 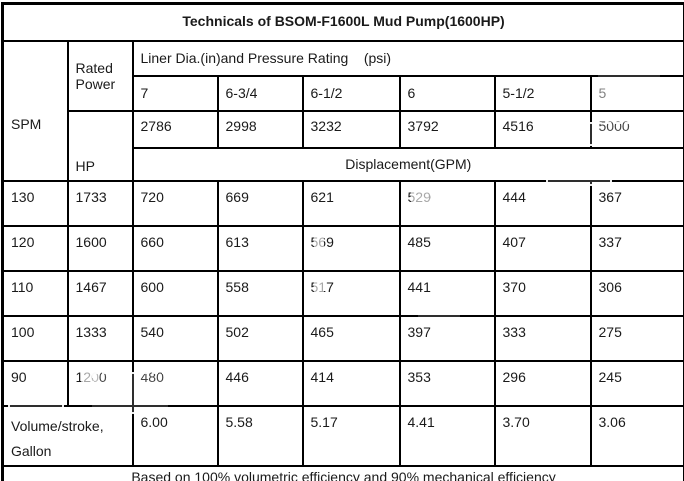 I want to click on displacement-value-cell: 720, so click(x=175, y=203).